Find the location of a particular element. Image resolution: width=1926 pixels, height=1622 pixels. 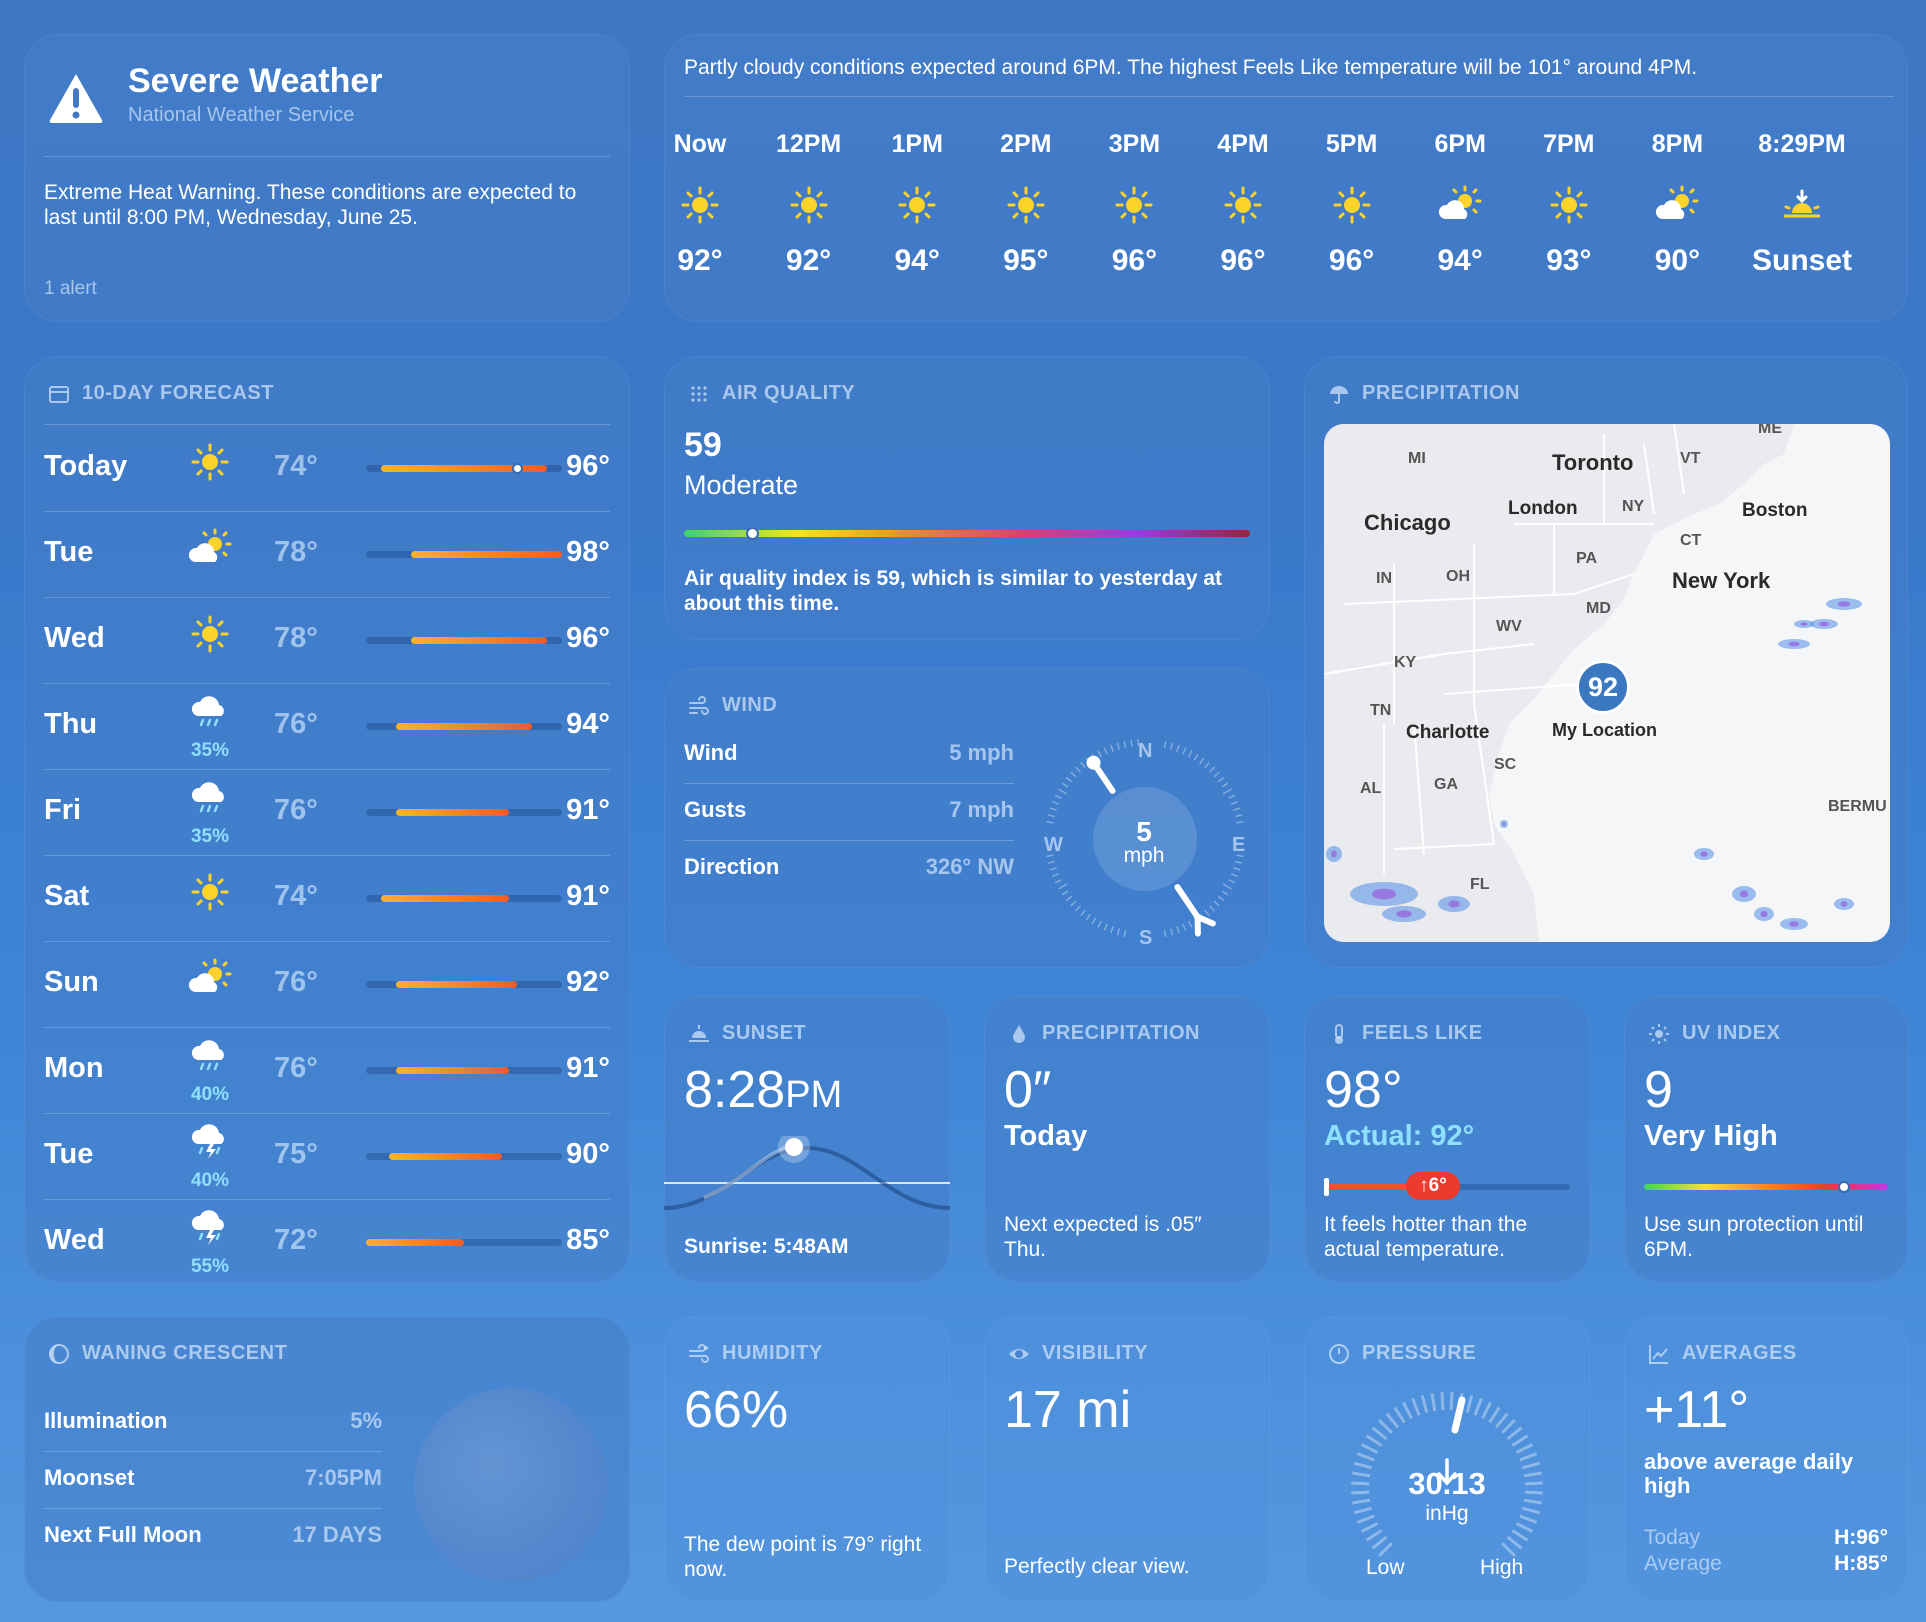

pressure-card: PRESSURE 30.13 inHg Low High is located at coordinates (1447, 1459).